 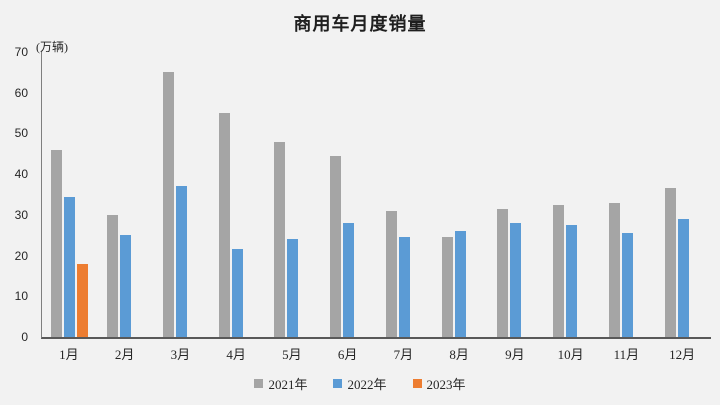 I want to click on bar-slot-2023-m7, so click(x=417, y=194).